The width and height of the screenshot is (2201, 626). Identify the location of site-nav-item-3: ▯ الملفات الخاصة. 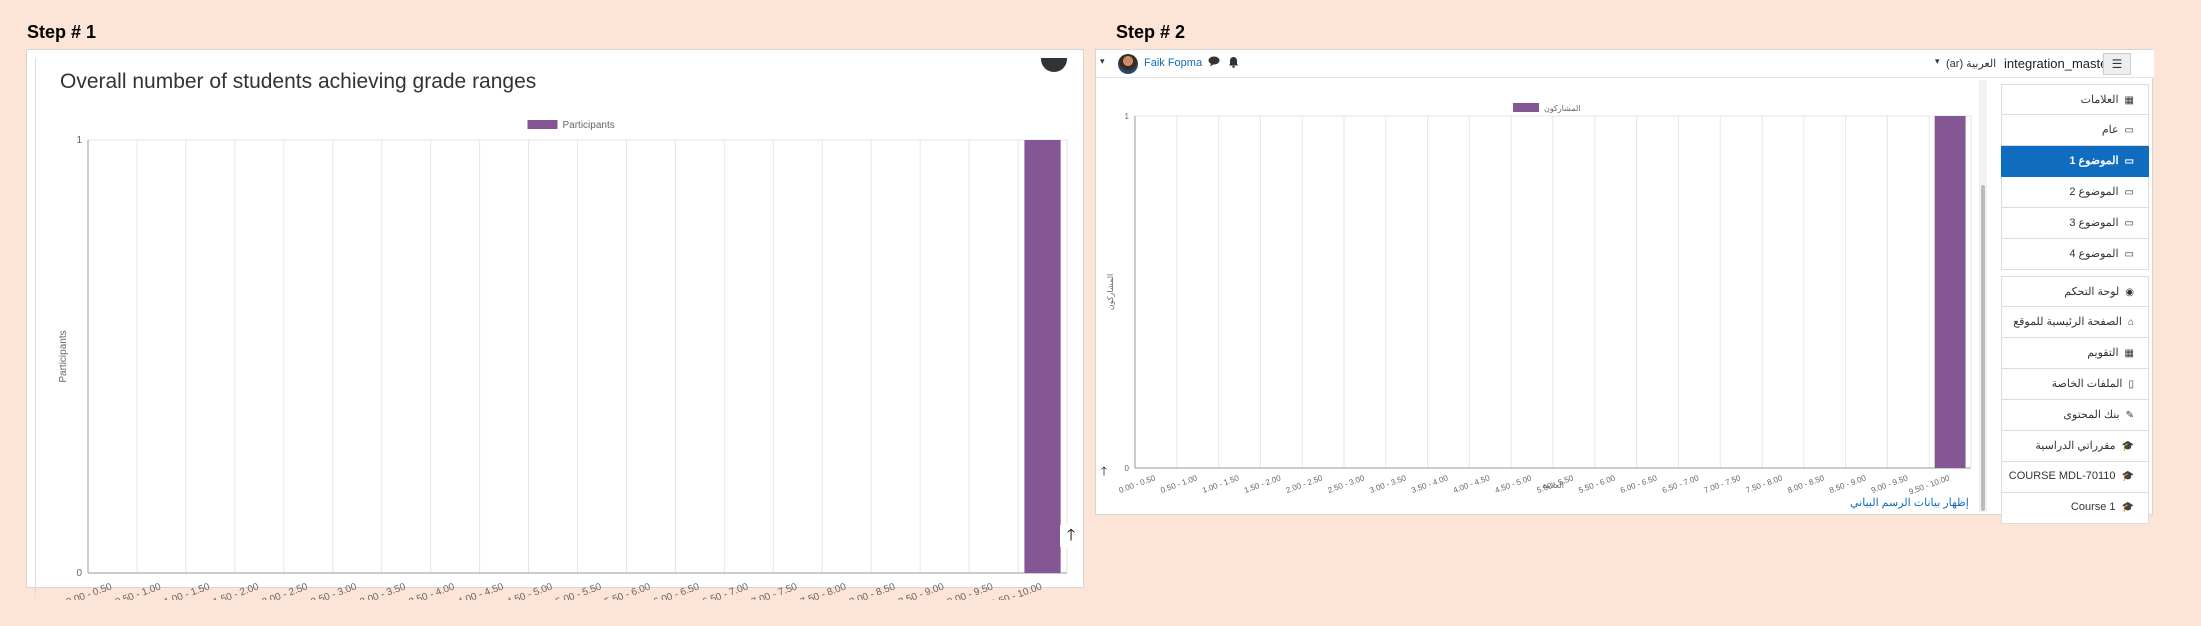
(2075, 384).